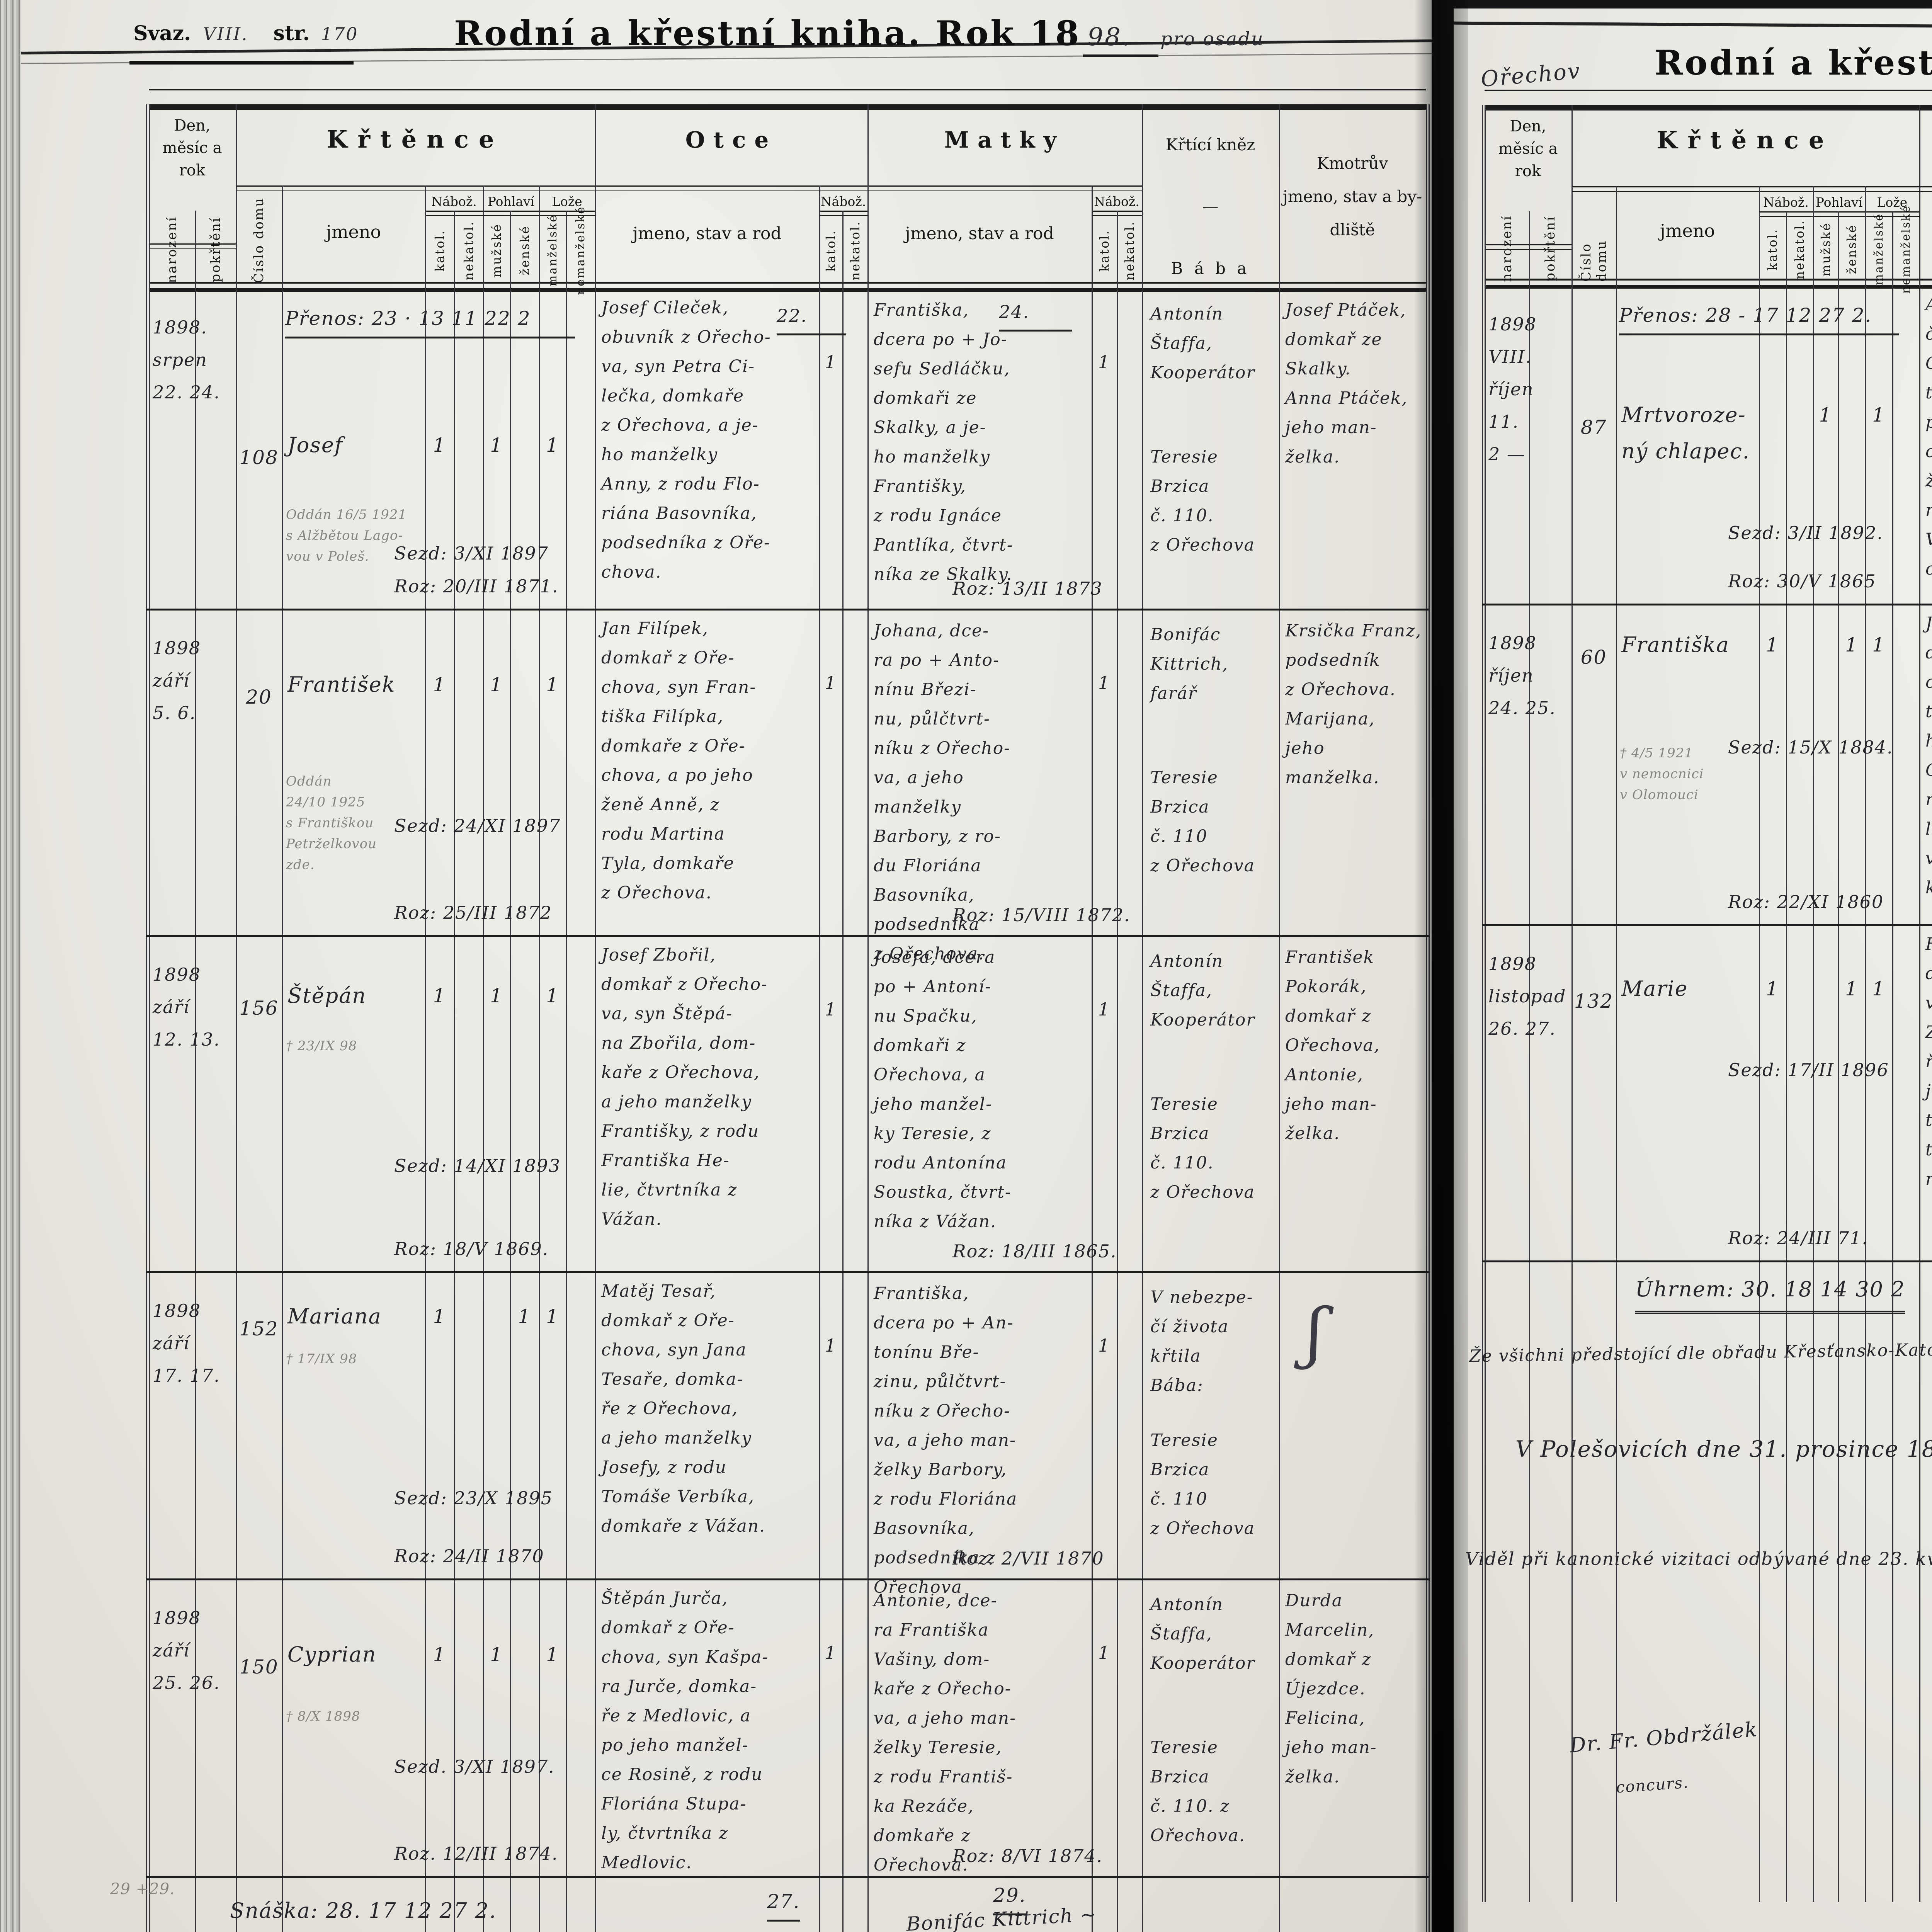 This screenshot has width=1932, height=1932. What do you see at coordinates (788, 283) in the screenshot?
I see `header-bottom-rule` at bounding box center [788, 283].